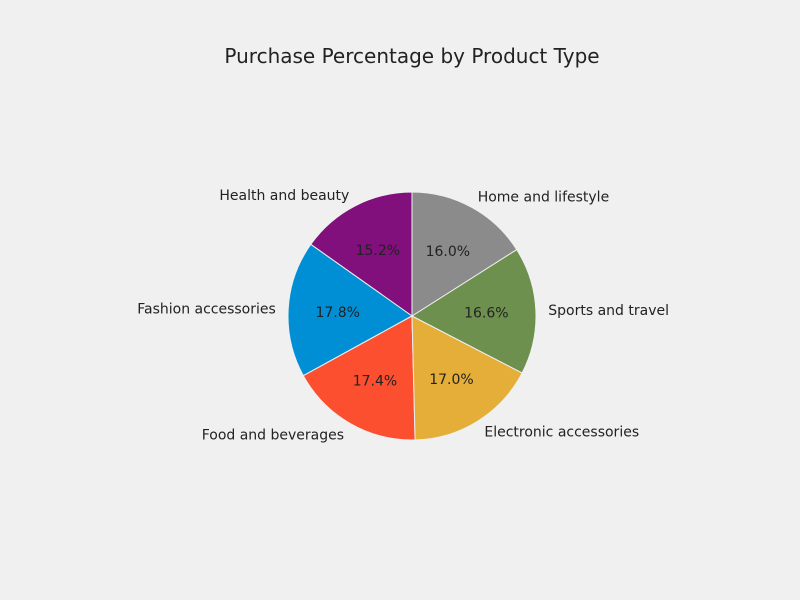 The height and width of the screenshot is (600, 800). I want to click on category-label-home-and-lifestyle: Home and lifestyle, so click(543, 197).